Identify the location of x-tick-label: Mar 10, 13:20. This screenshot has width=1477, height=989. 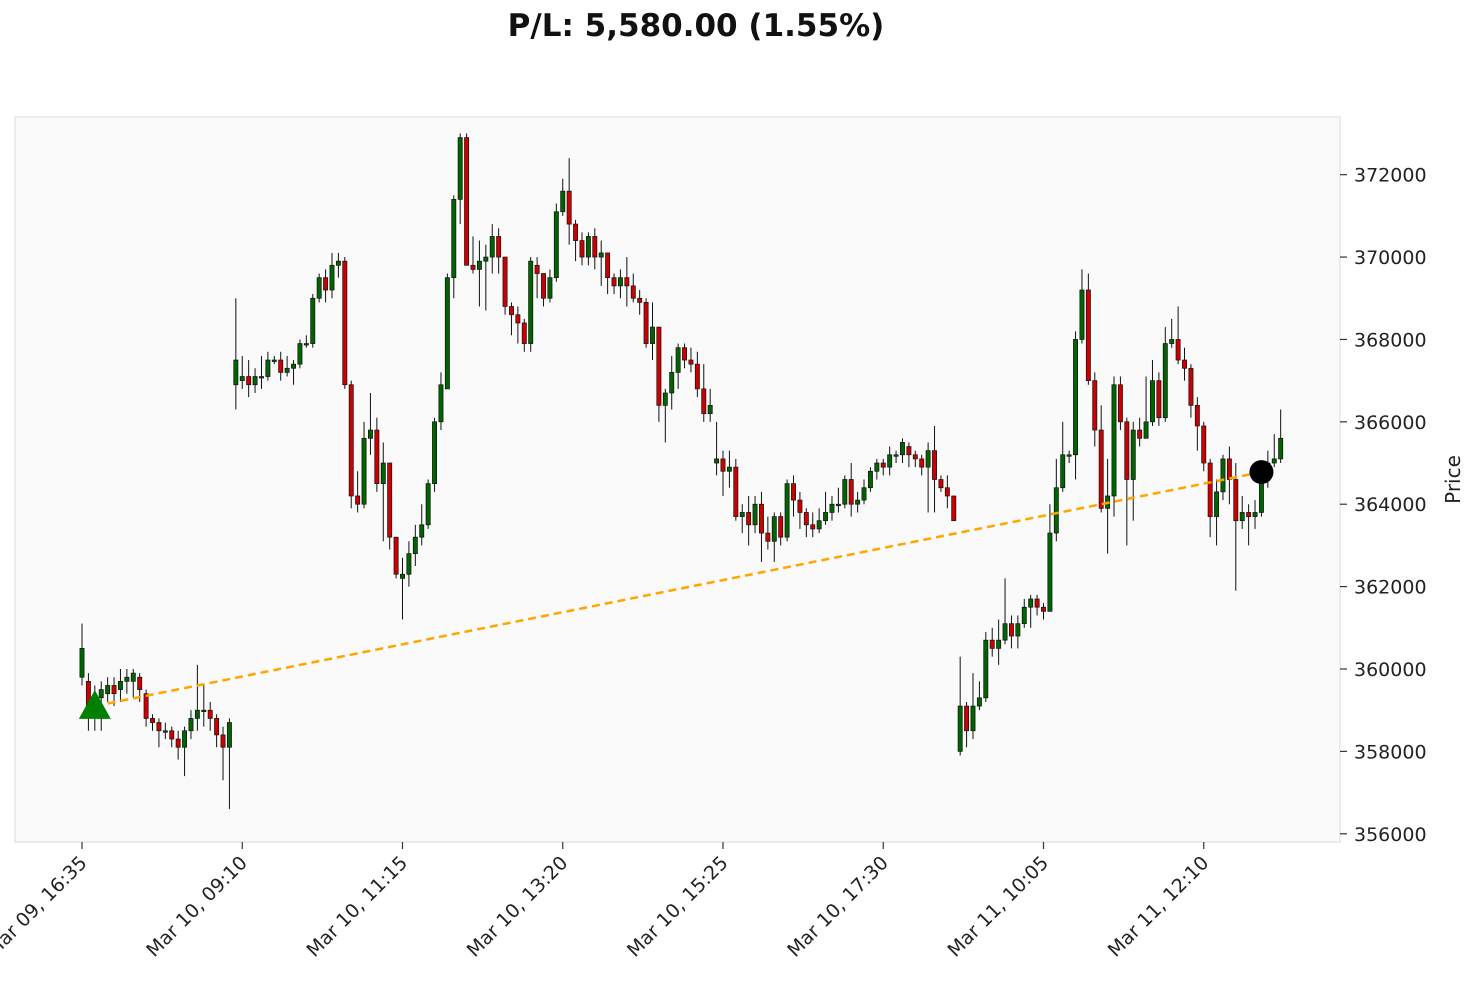
(518, 907).